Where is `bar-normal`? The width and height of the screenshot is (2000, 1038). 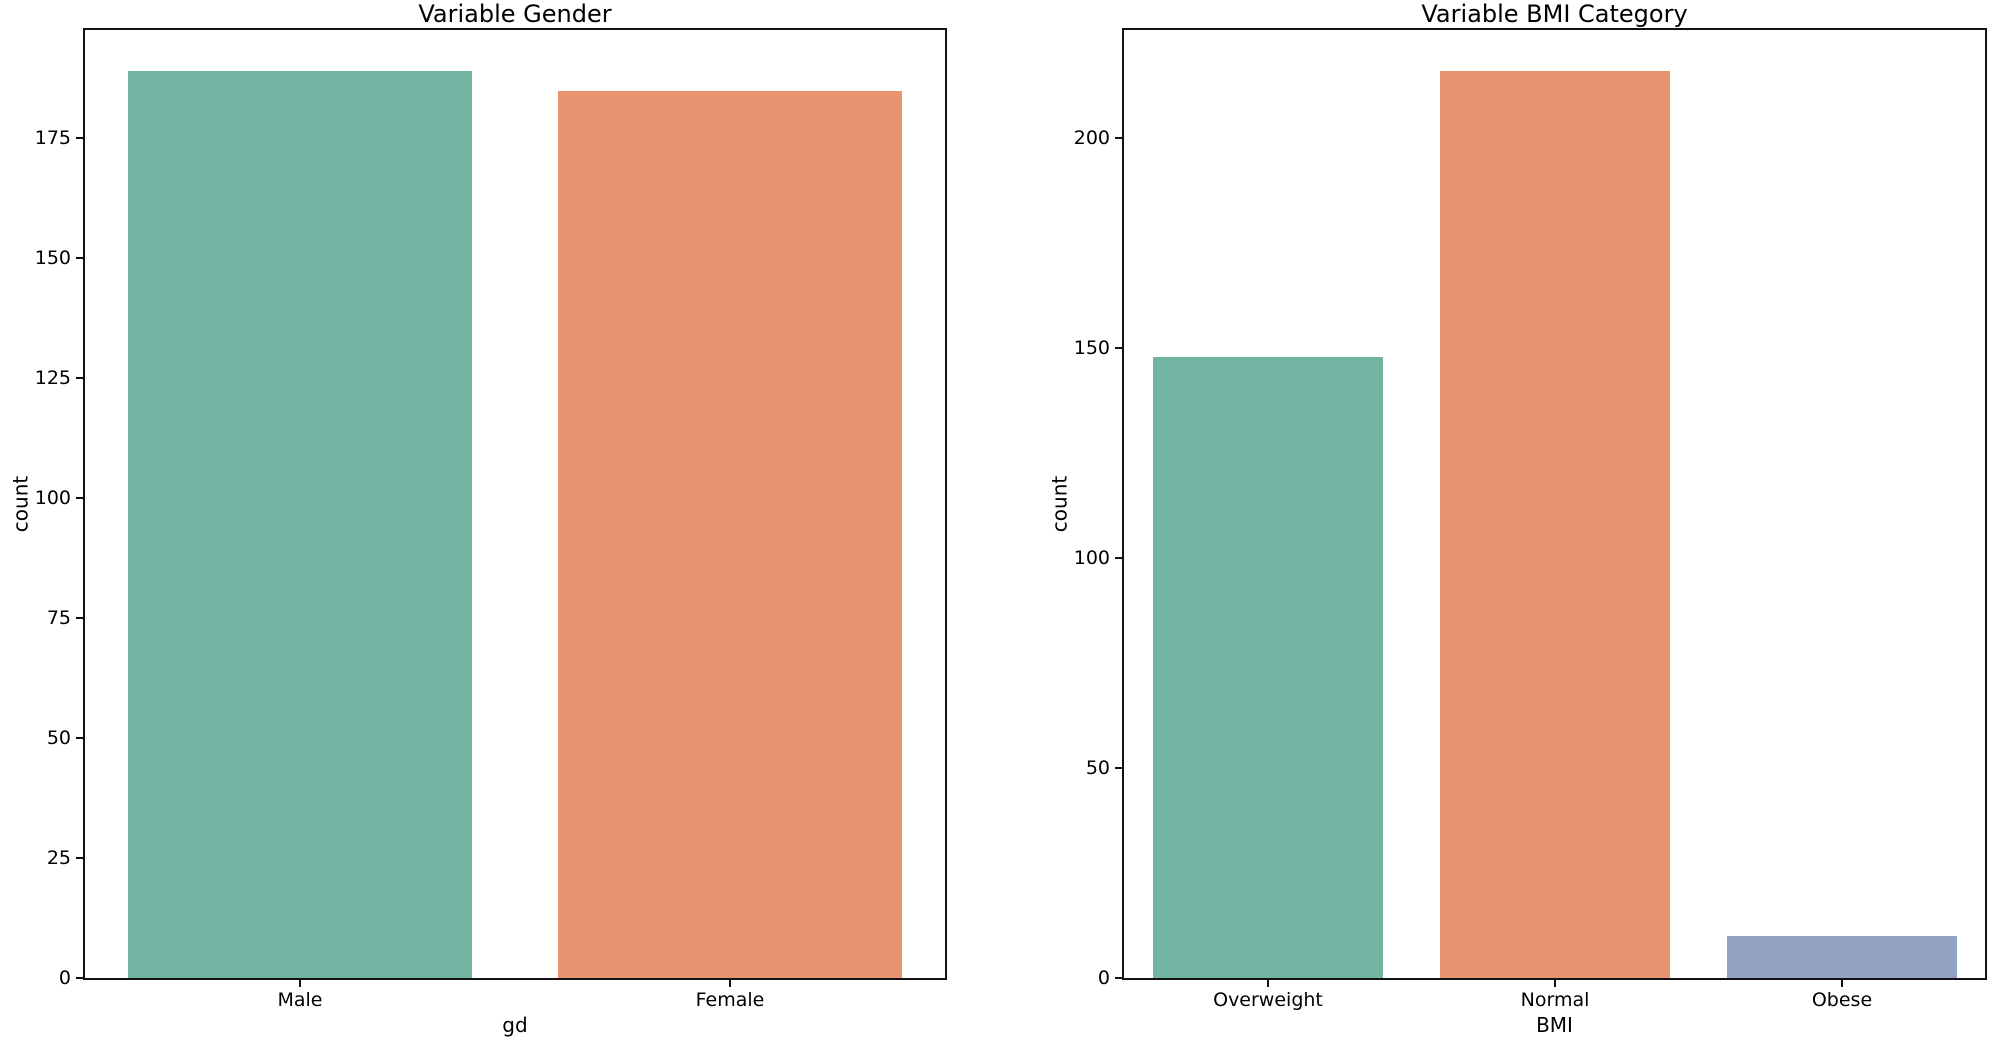 bar-normal is located at coordinates (1555, 524).